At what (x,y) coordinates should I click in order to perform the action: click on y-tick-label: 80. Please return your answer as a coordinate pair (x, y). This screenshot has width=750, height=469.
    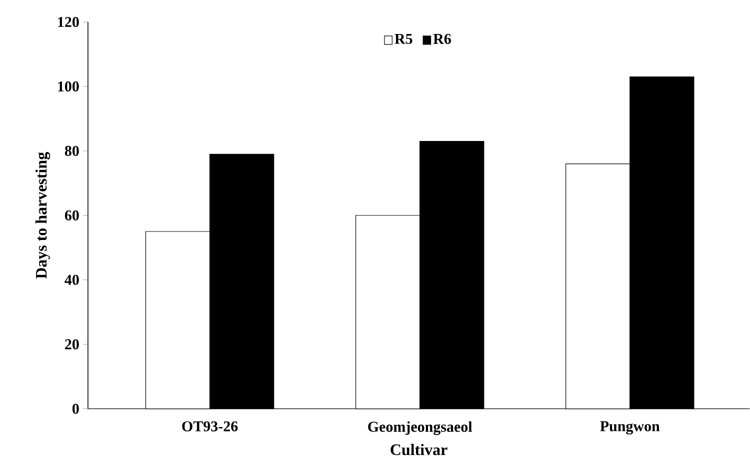
    Looking at the image, I should click on (71, 151).